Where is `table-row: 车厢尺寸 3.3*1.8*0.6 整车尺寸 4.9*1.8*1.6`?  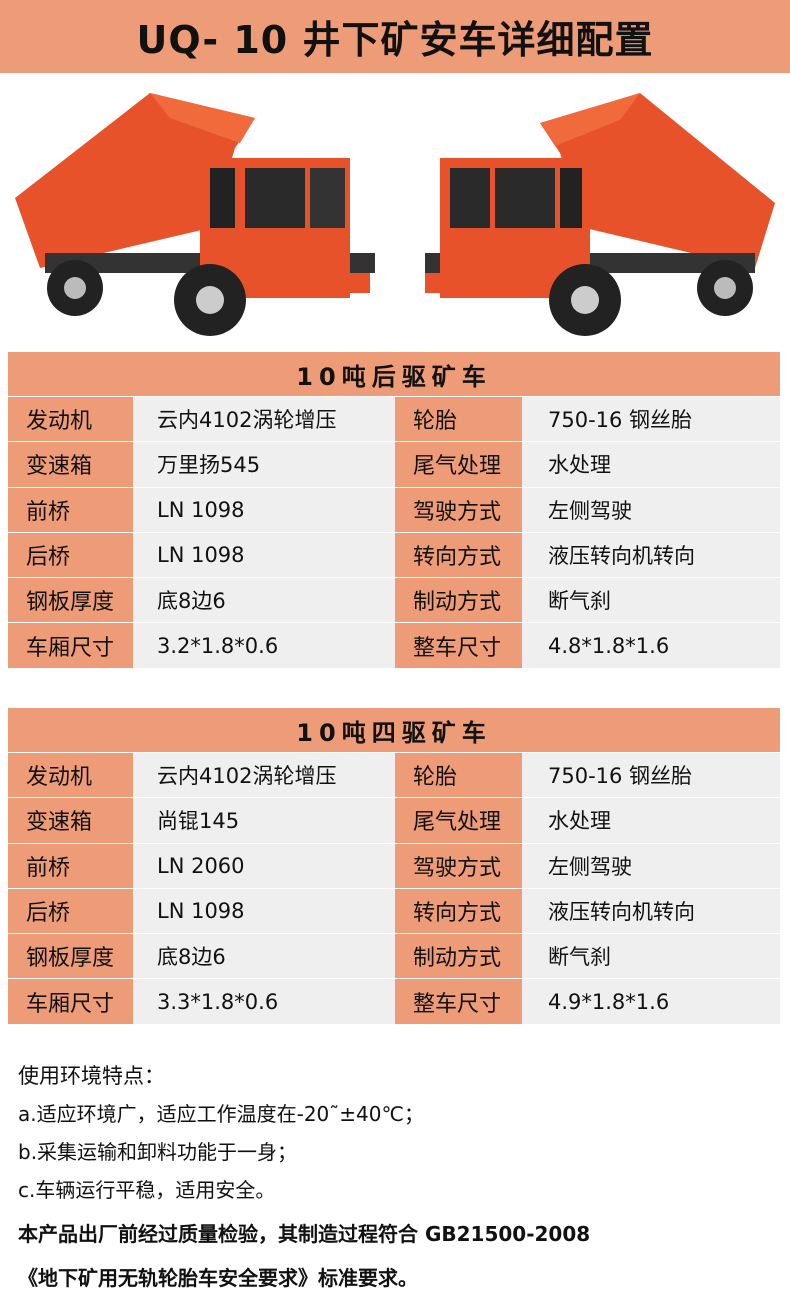
table-row: 车厢尺寸 3.3*1.8*0.6 整车尺寸 4.9*1.8*1.6 is located at coordinates (394, 1001).